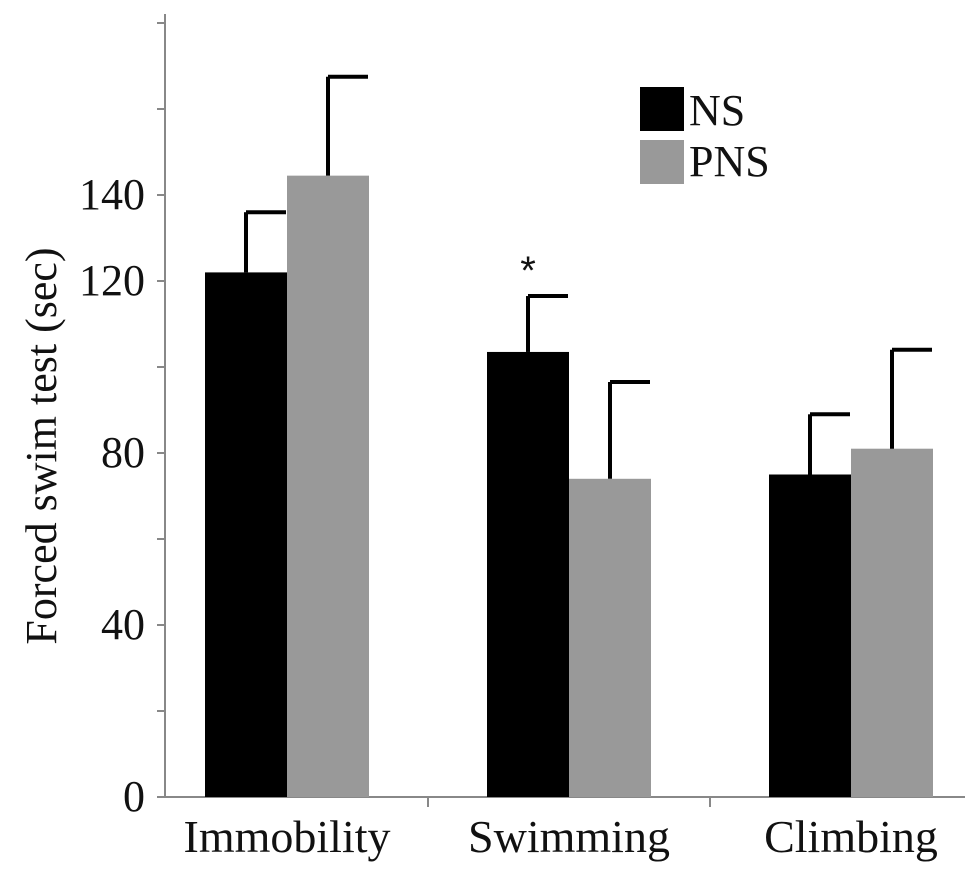  Describe the element at coordinates (892, 622) in the screenshot. I see `bar-pns-climbing` at that location.